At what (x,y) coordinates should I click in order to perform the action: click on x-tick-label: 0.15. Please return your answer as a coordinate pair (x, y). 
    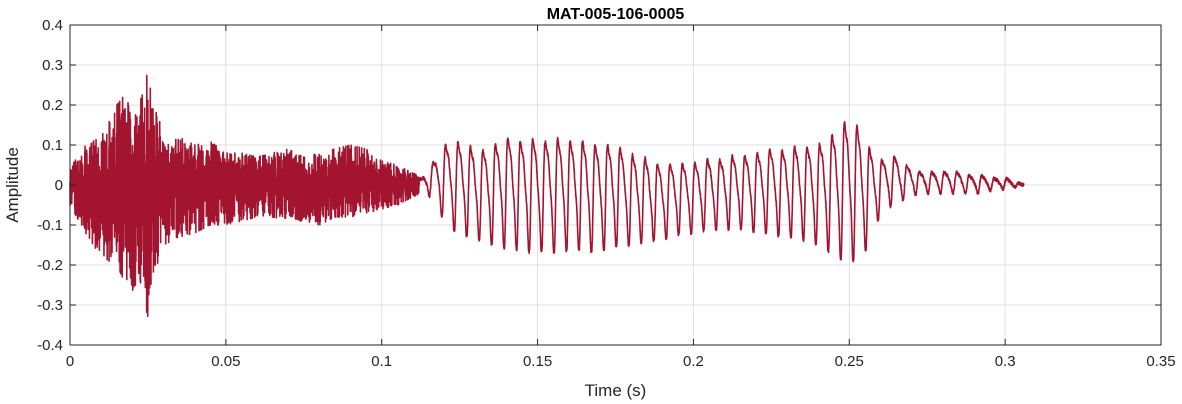
    Looking at the image, I should click on (537, 361).